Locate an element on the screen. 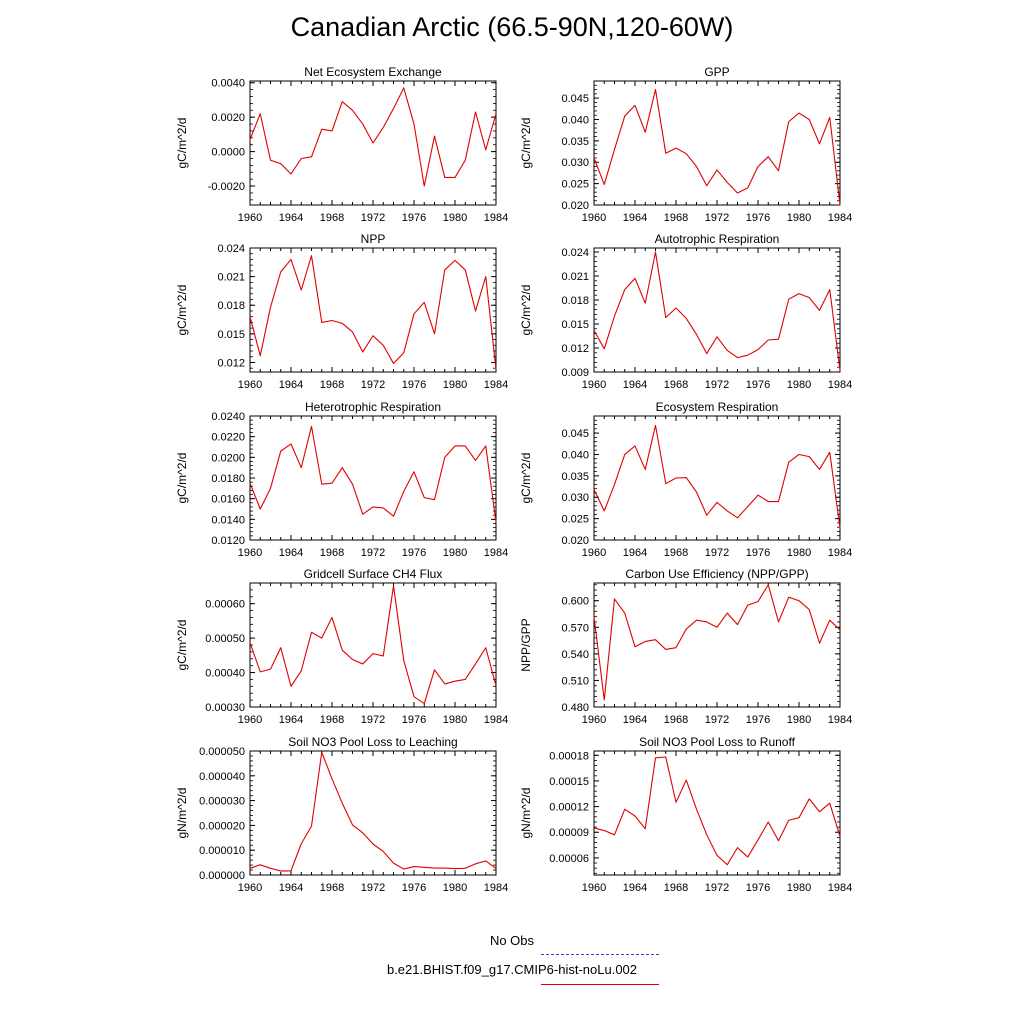  y-axis-label: gN/m^2/d is located at coordinates (182, 813).